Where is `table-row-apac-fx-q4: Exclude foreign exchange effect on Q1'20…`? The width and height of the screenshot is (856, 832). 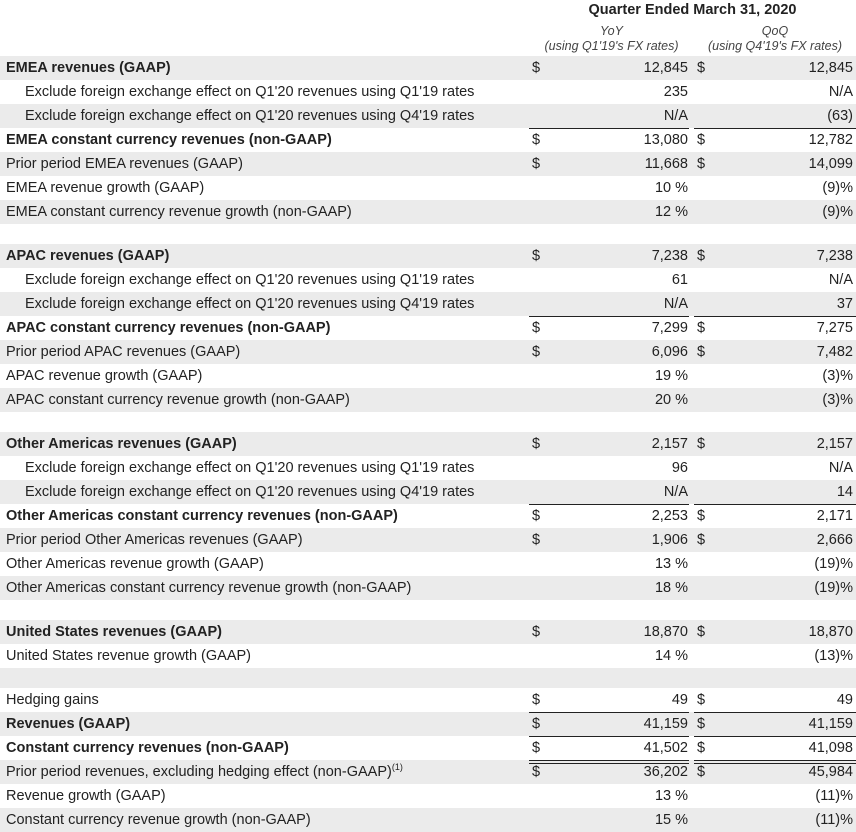 table-row-apac-fx-q4: Exclude foreign exchange effect on Q1'20… is located at coordinates (428, 304).